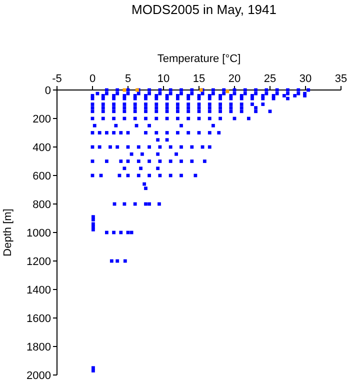 This screenshot has width=348, height=384. What do you see at coordinates (204, 9) in the screenshot?
I see `chart-title: MODS2005 in May, 1941` at bounding box center [204, 9].